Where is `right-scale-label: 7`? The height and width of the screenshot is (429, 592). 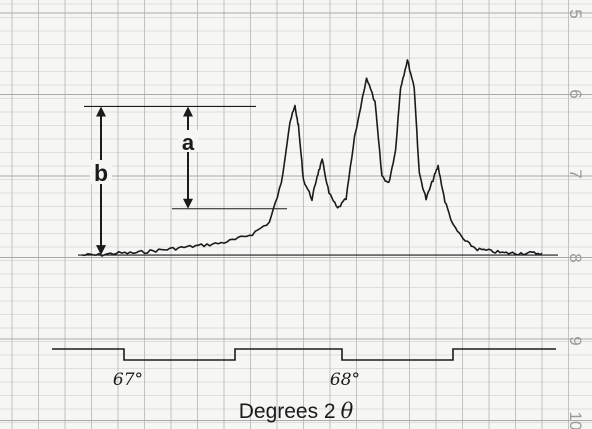
right-scale-label: 7 is located at coordinates (575, 173).